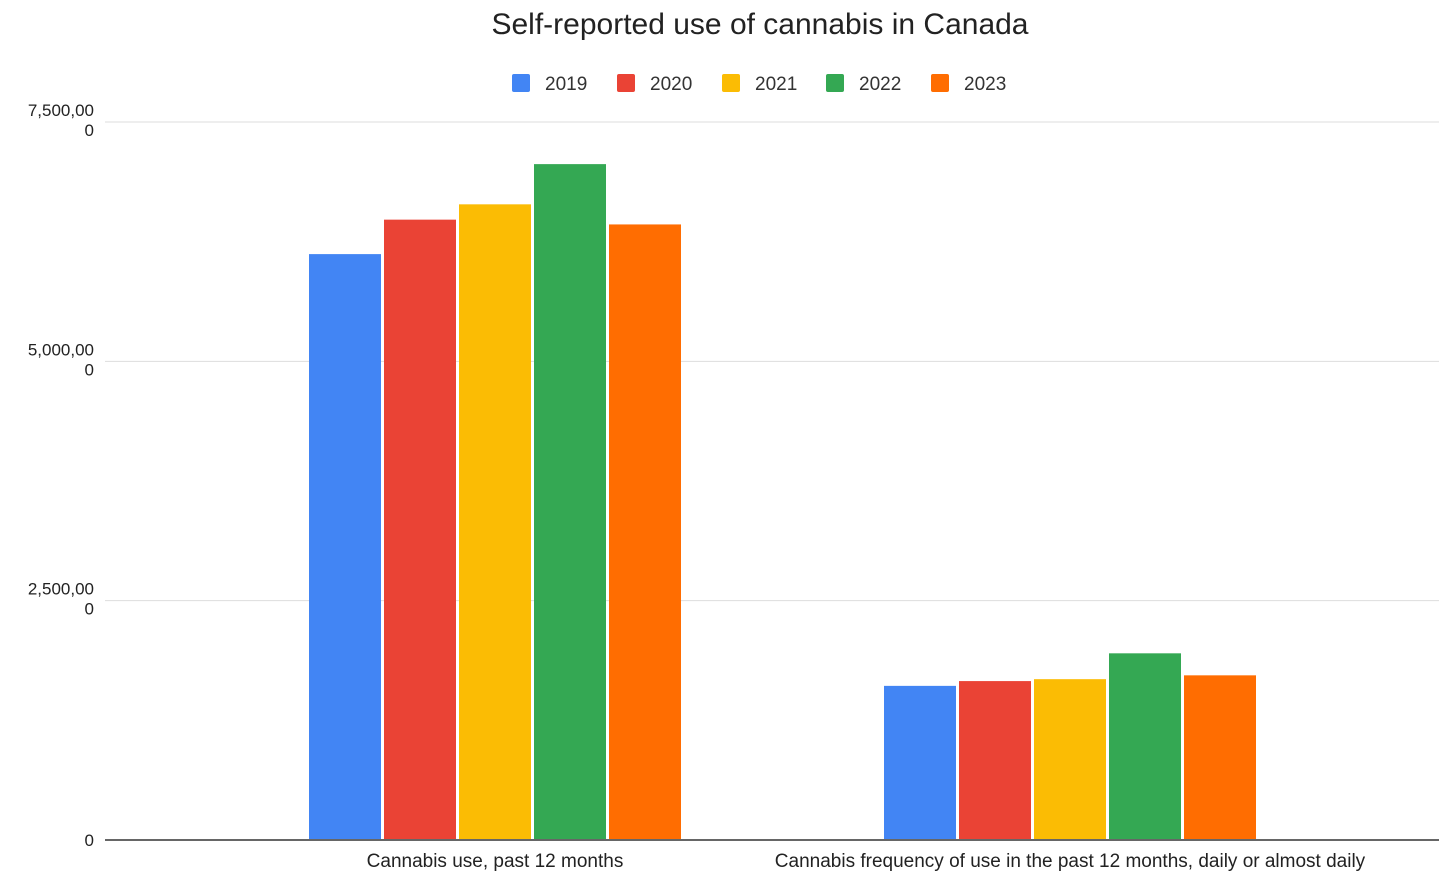 Image resolution: width=1439 pixels, height=874 pixels. I want to click on legend-label-2019: 2019, so click(566, 84).